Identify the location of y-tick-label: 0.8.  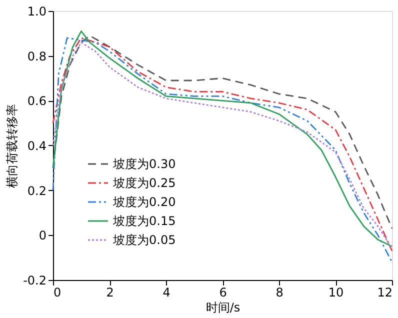
(36, 56).